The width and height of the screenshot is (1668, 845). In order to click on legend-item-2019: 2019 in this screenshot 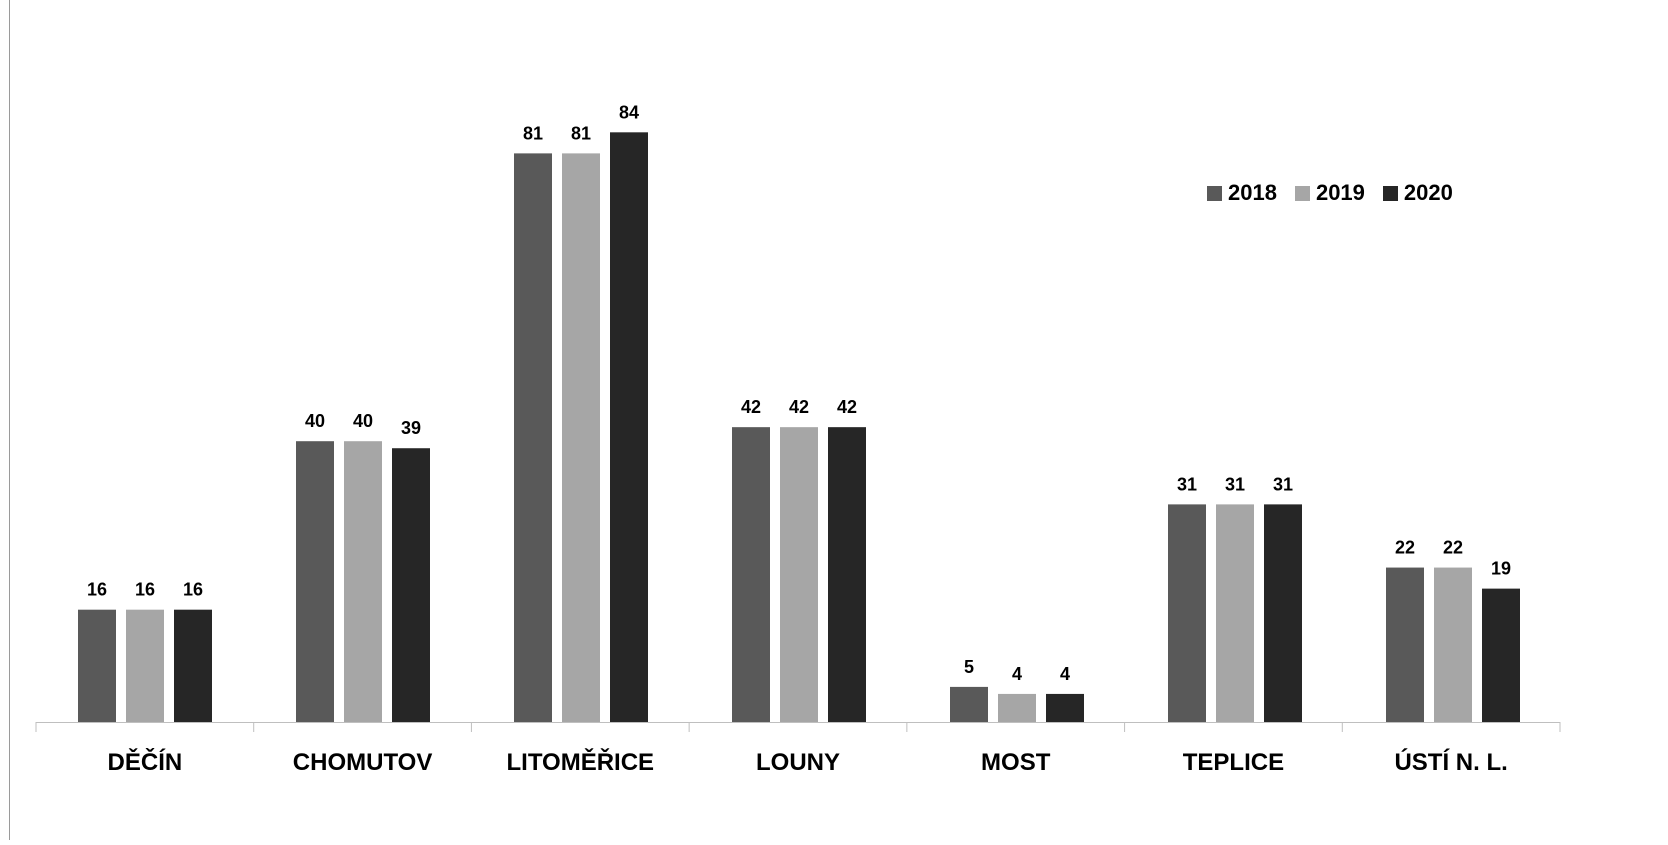, I will do `click(1329, 193)`.